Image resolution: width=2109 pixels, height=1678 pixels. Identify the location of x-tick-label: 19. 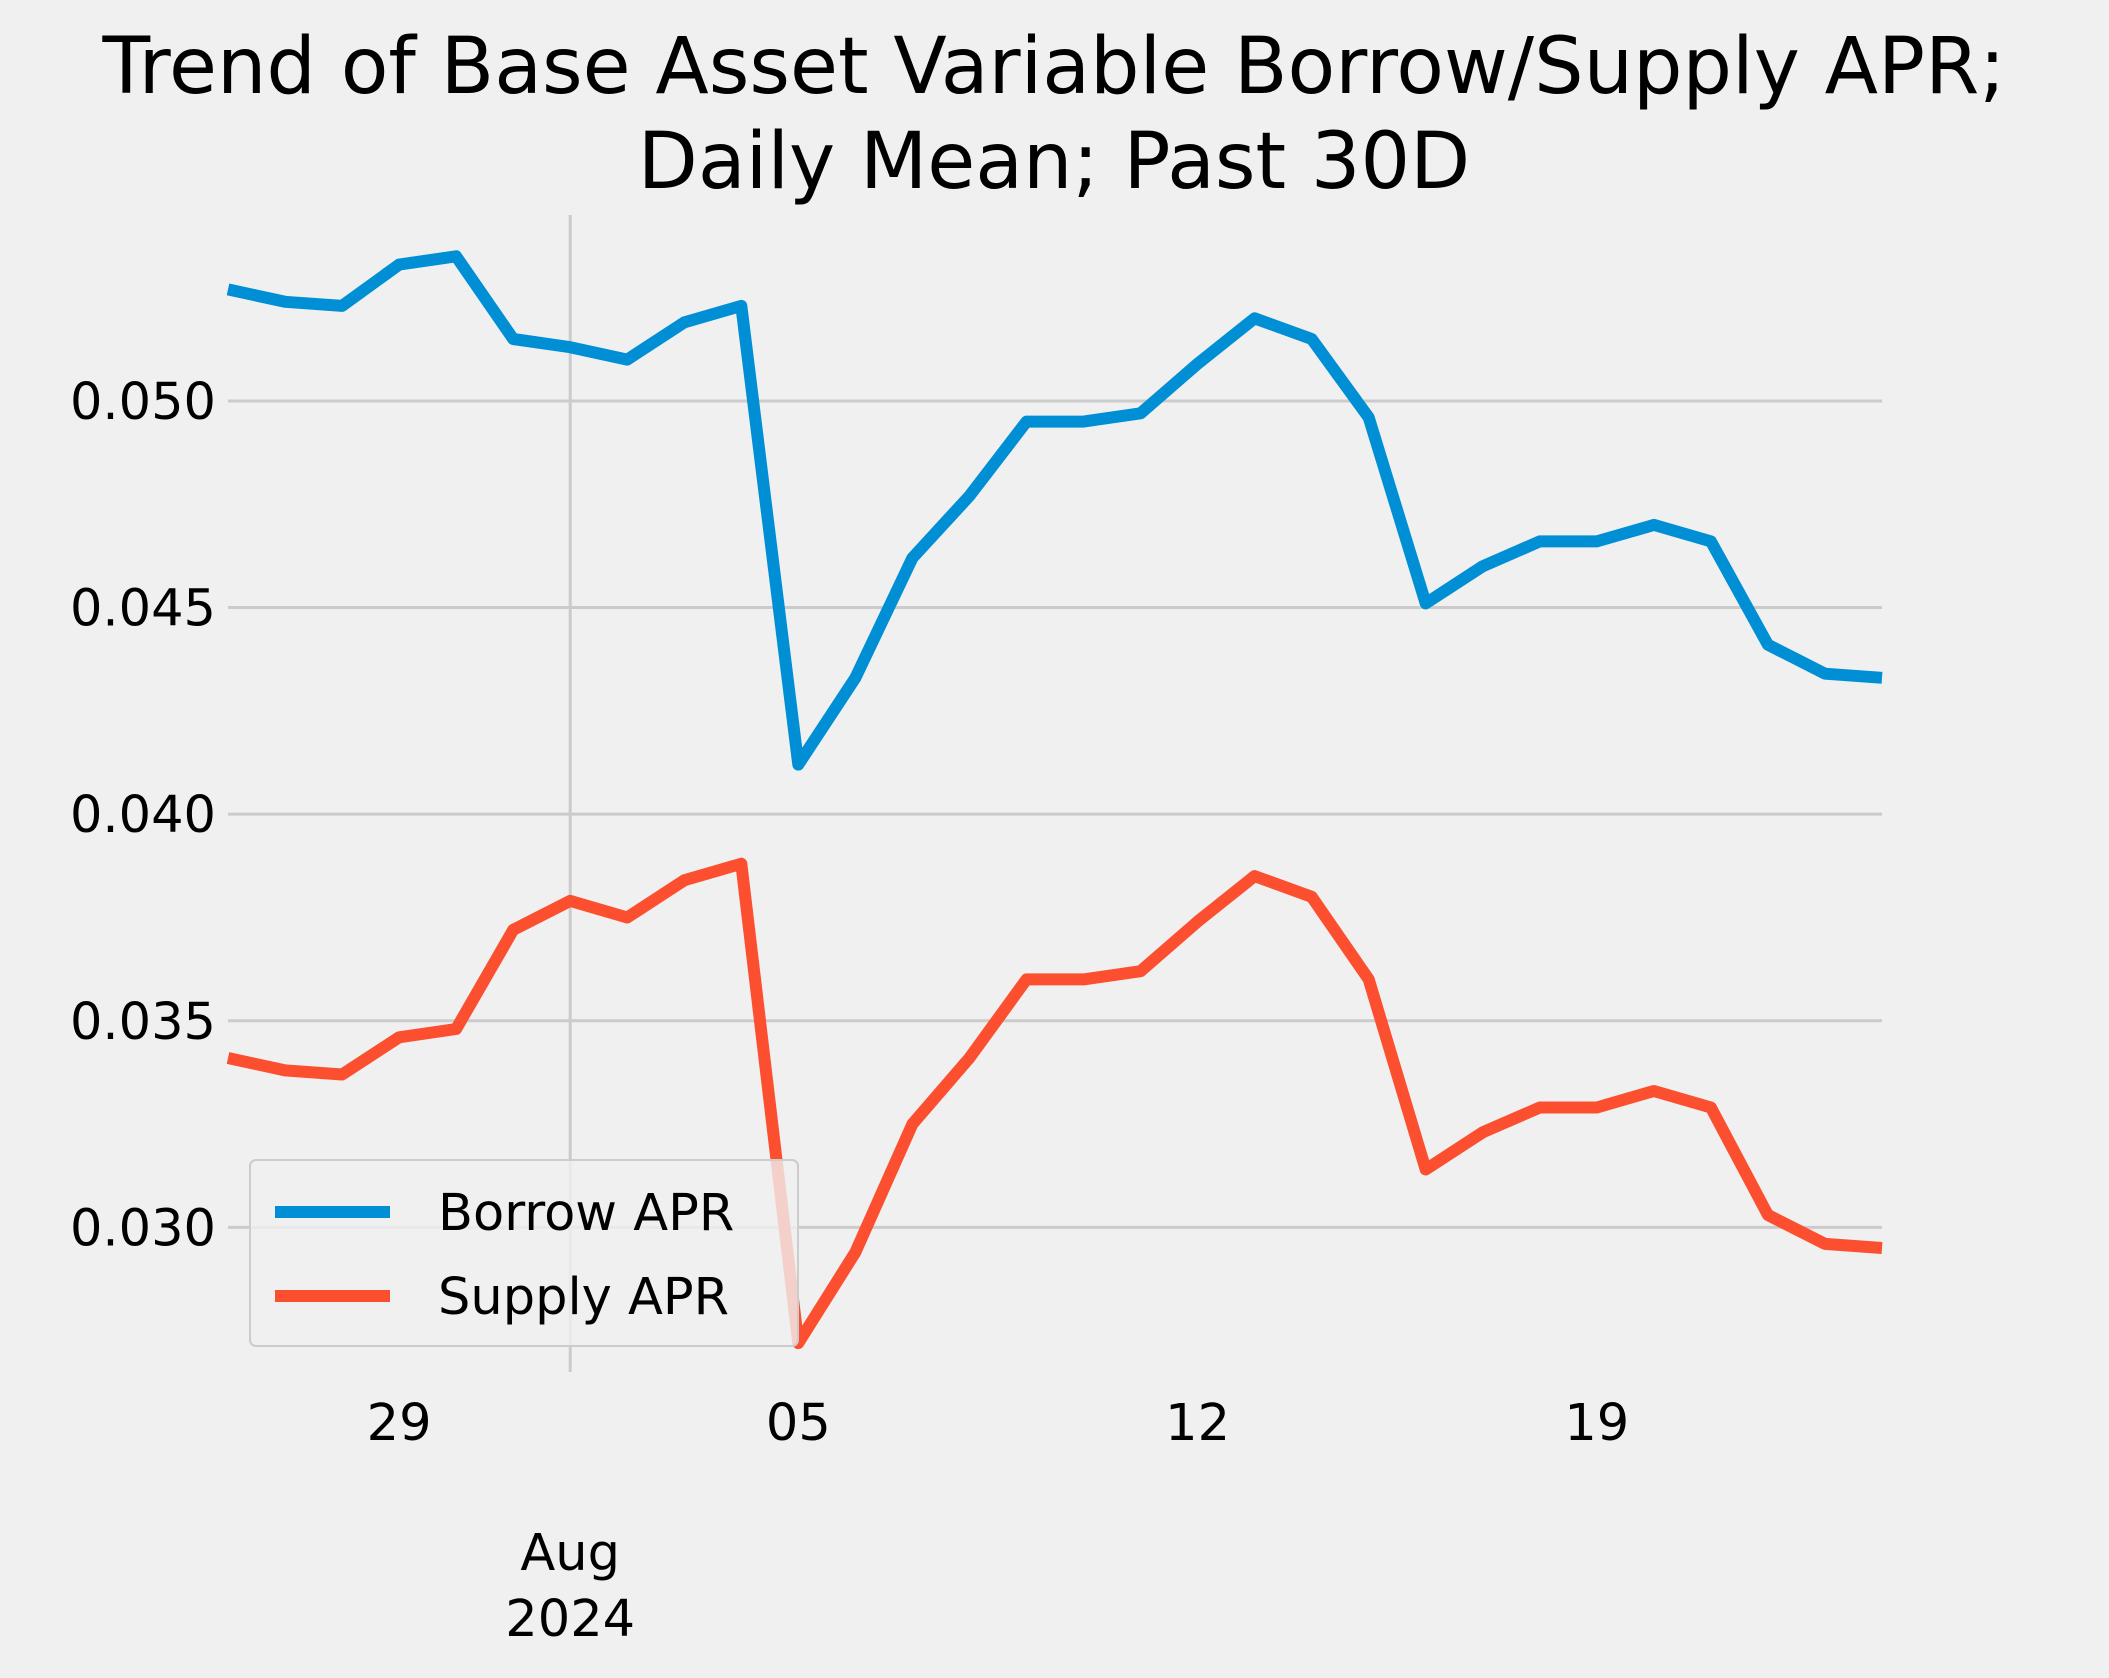
(1596, 1423).